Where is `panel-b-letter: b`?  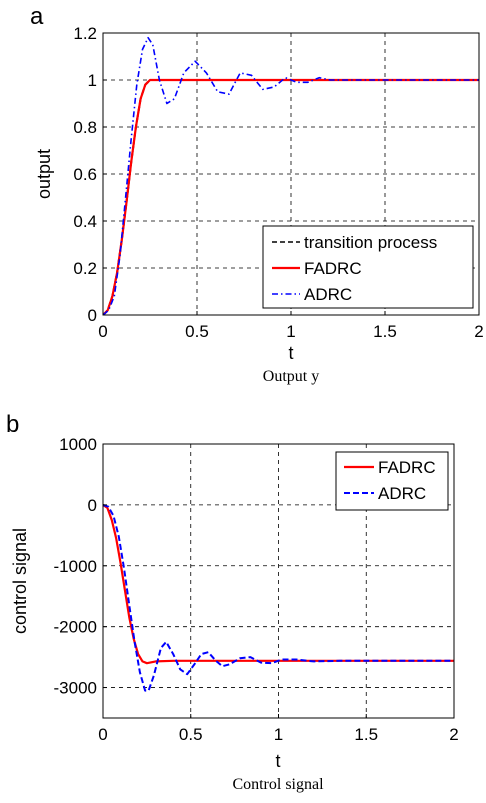 panel-b-letter: b is located at coordinates (12, 424).